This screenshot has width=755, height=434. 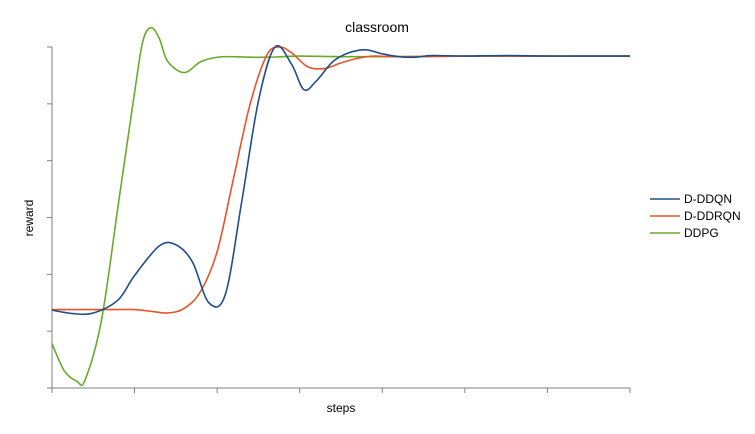 I want to click on chart-title: classroom, so click(x=377, y=27).